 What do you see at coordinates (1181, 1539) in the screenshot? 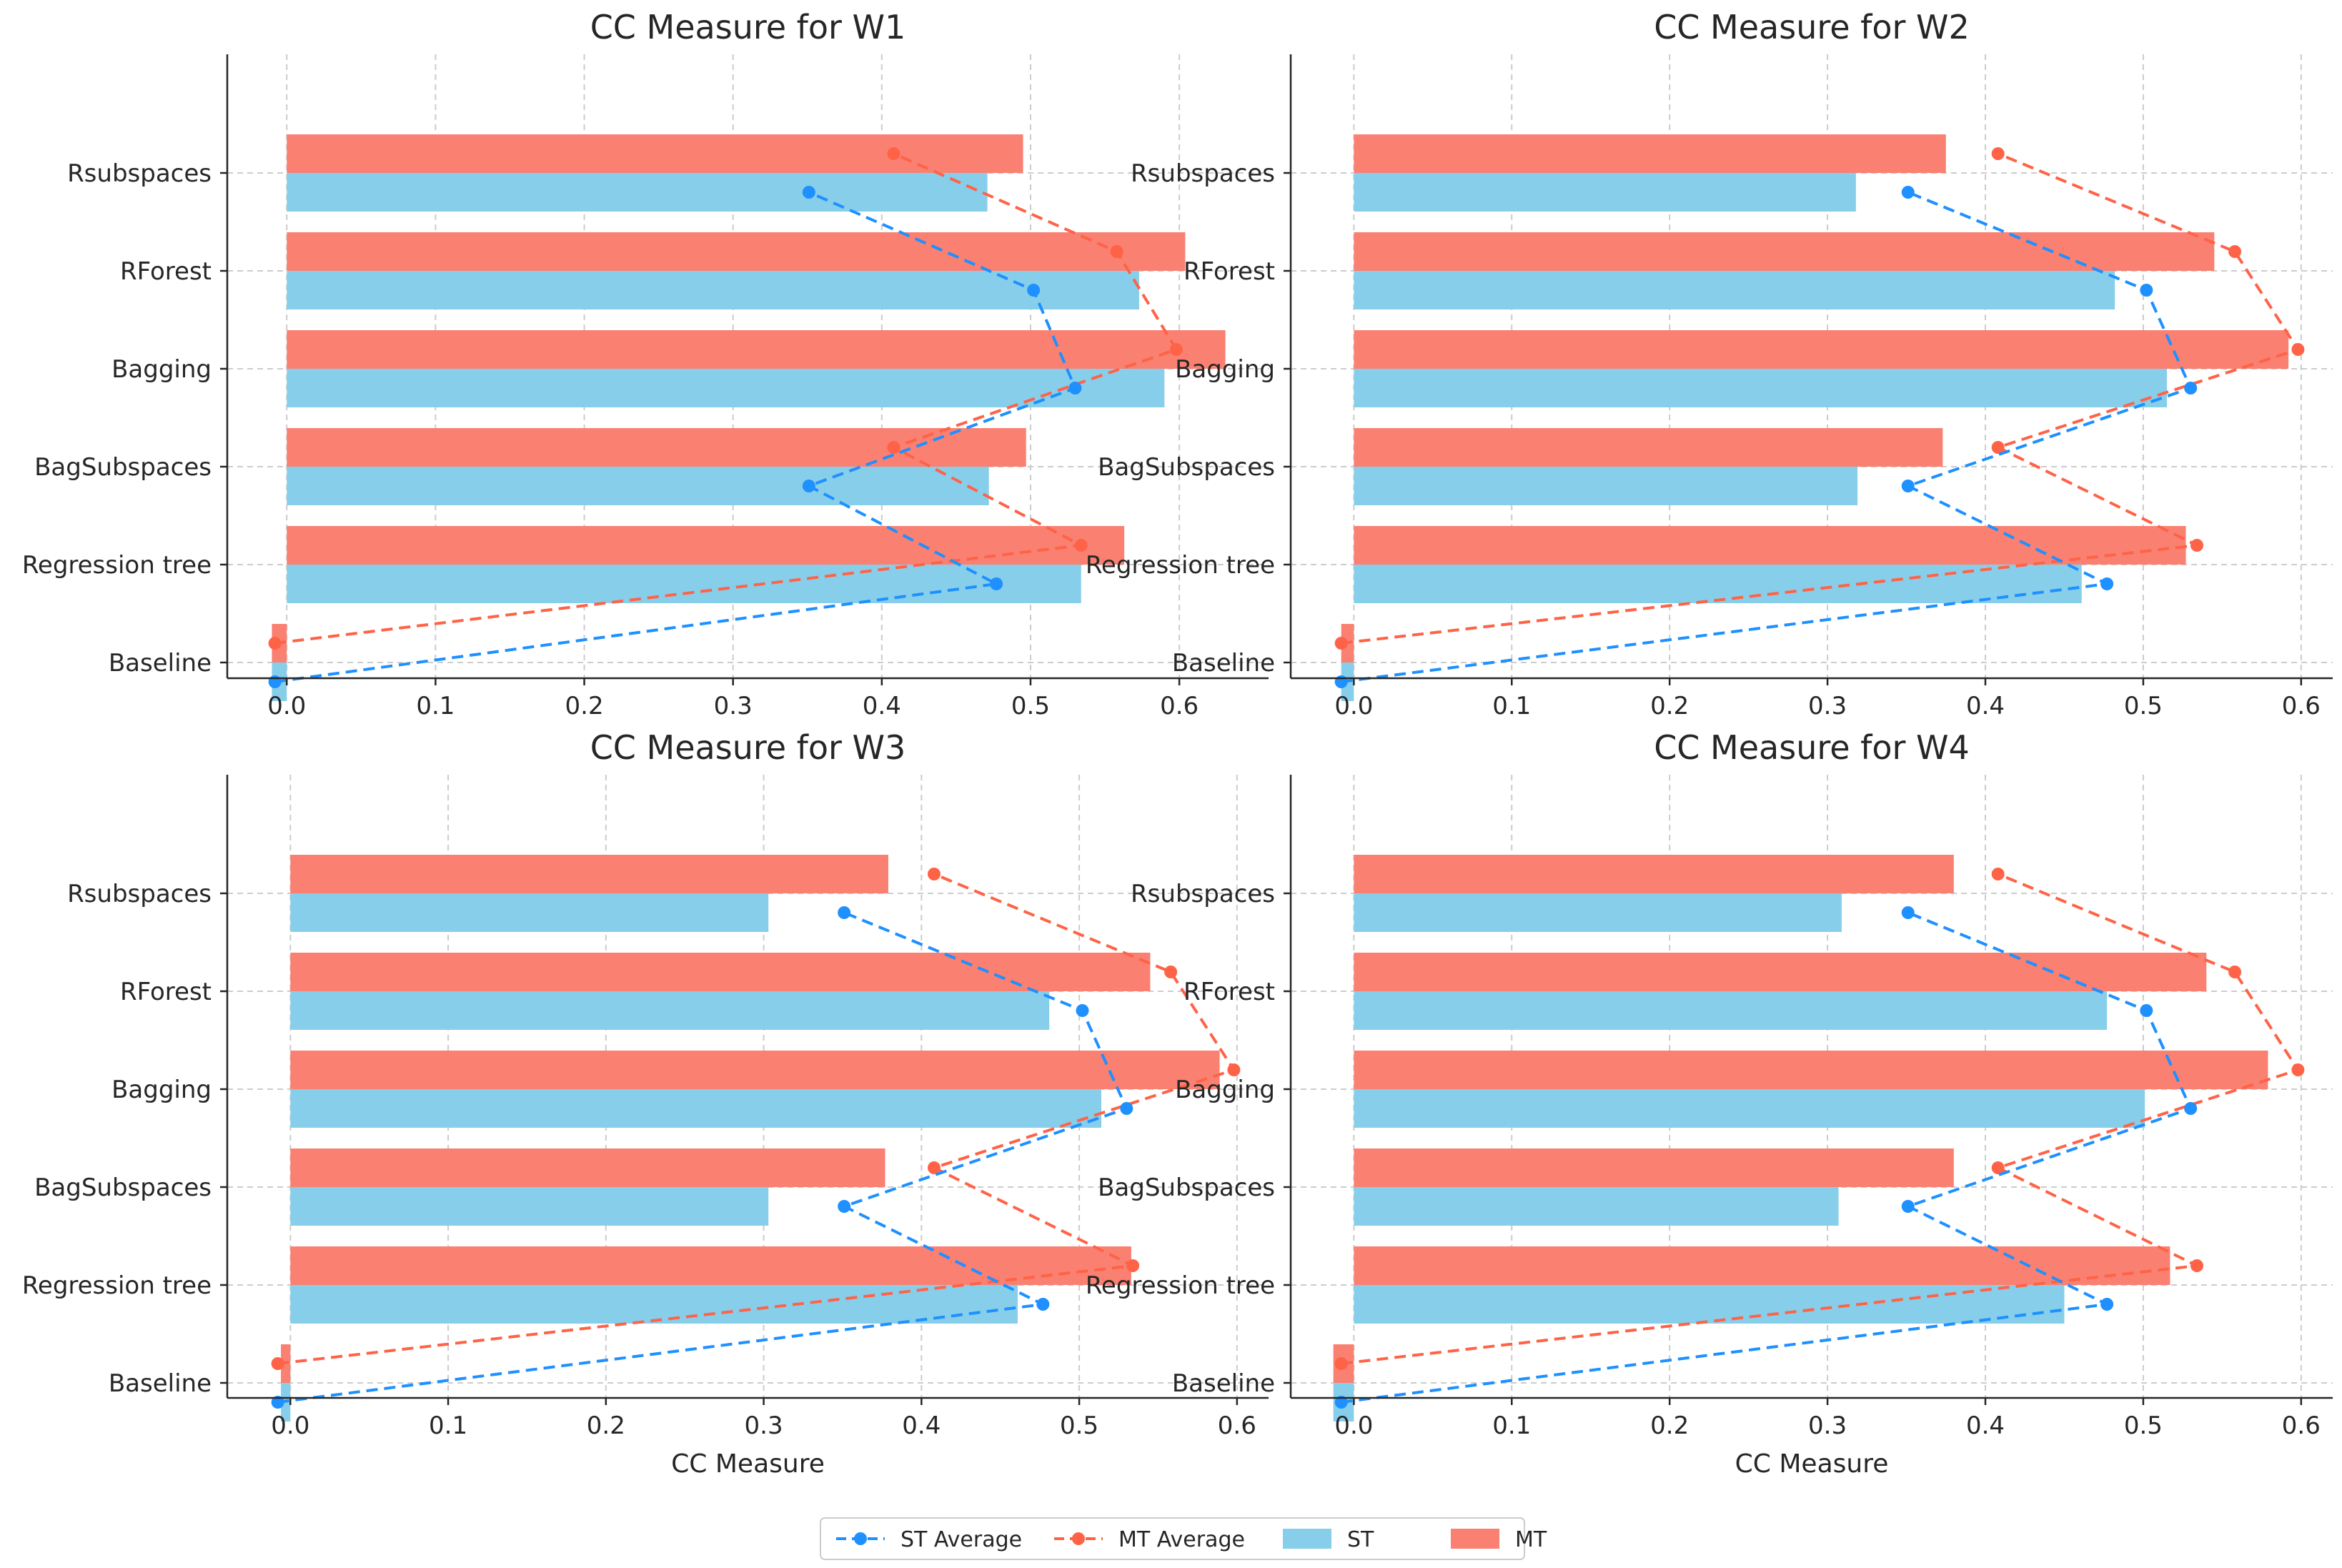
I see `legend-label-mt-average: MT Average` at bounding box center [1181, 1539].